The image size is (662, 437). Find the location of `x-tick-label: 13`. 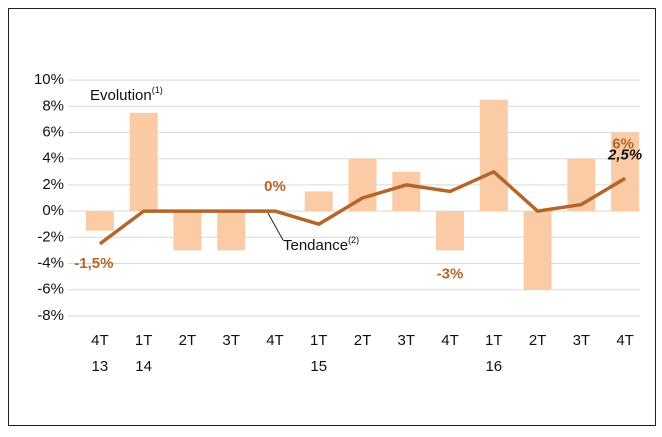

x-tick-label: 13 is located at coordinates (100, 366).